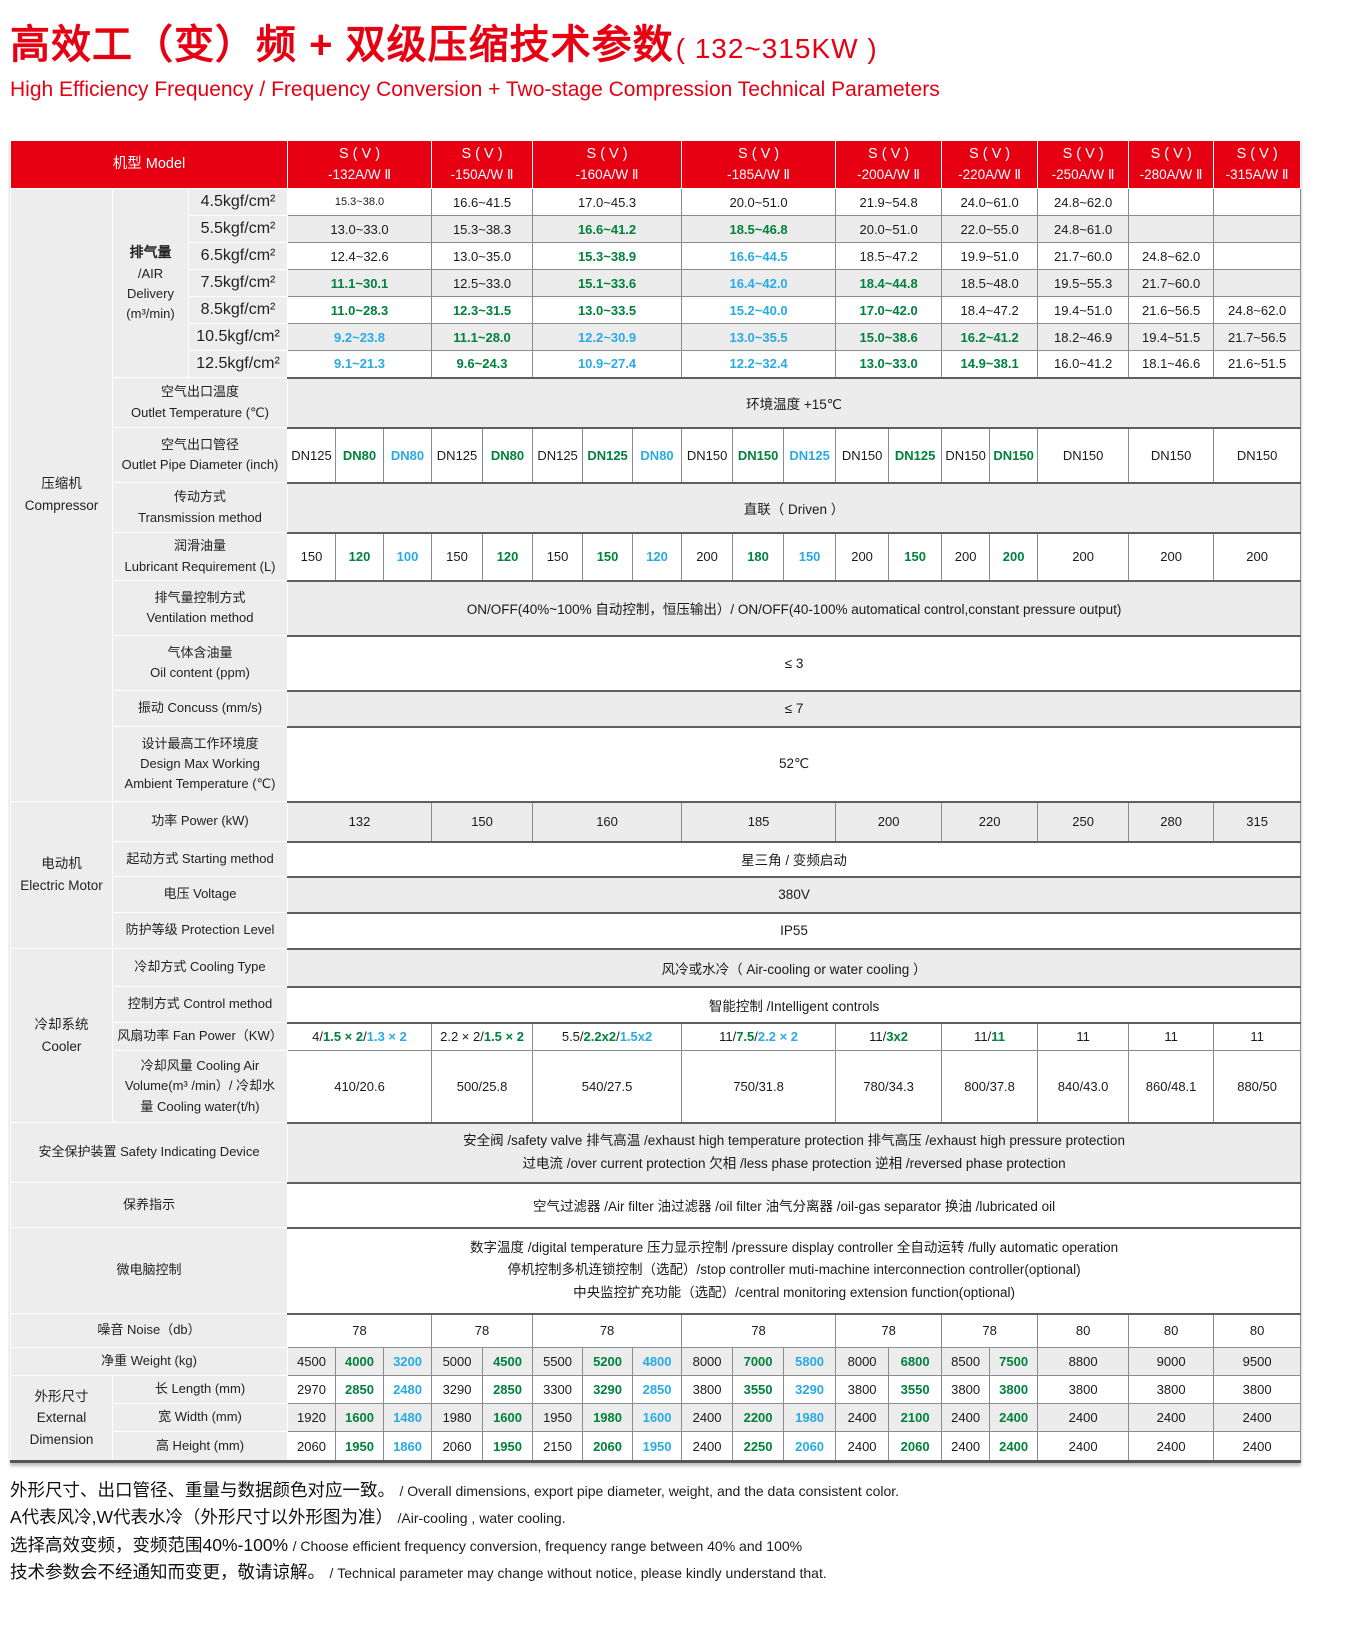 Image resolution: width=1348 pixels, height=1625 pixels. I want to click on row-label-safety: 安全保护装置 Safety Indicating Device, so click(149, 1152).